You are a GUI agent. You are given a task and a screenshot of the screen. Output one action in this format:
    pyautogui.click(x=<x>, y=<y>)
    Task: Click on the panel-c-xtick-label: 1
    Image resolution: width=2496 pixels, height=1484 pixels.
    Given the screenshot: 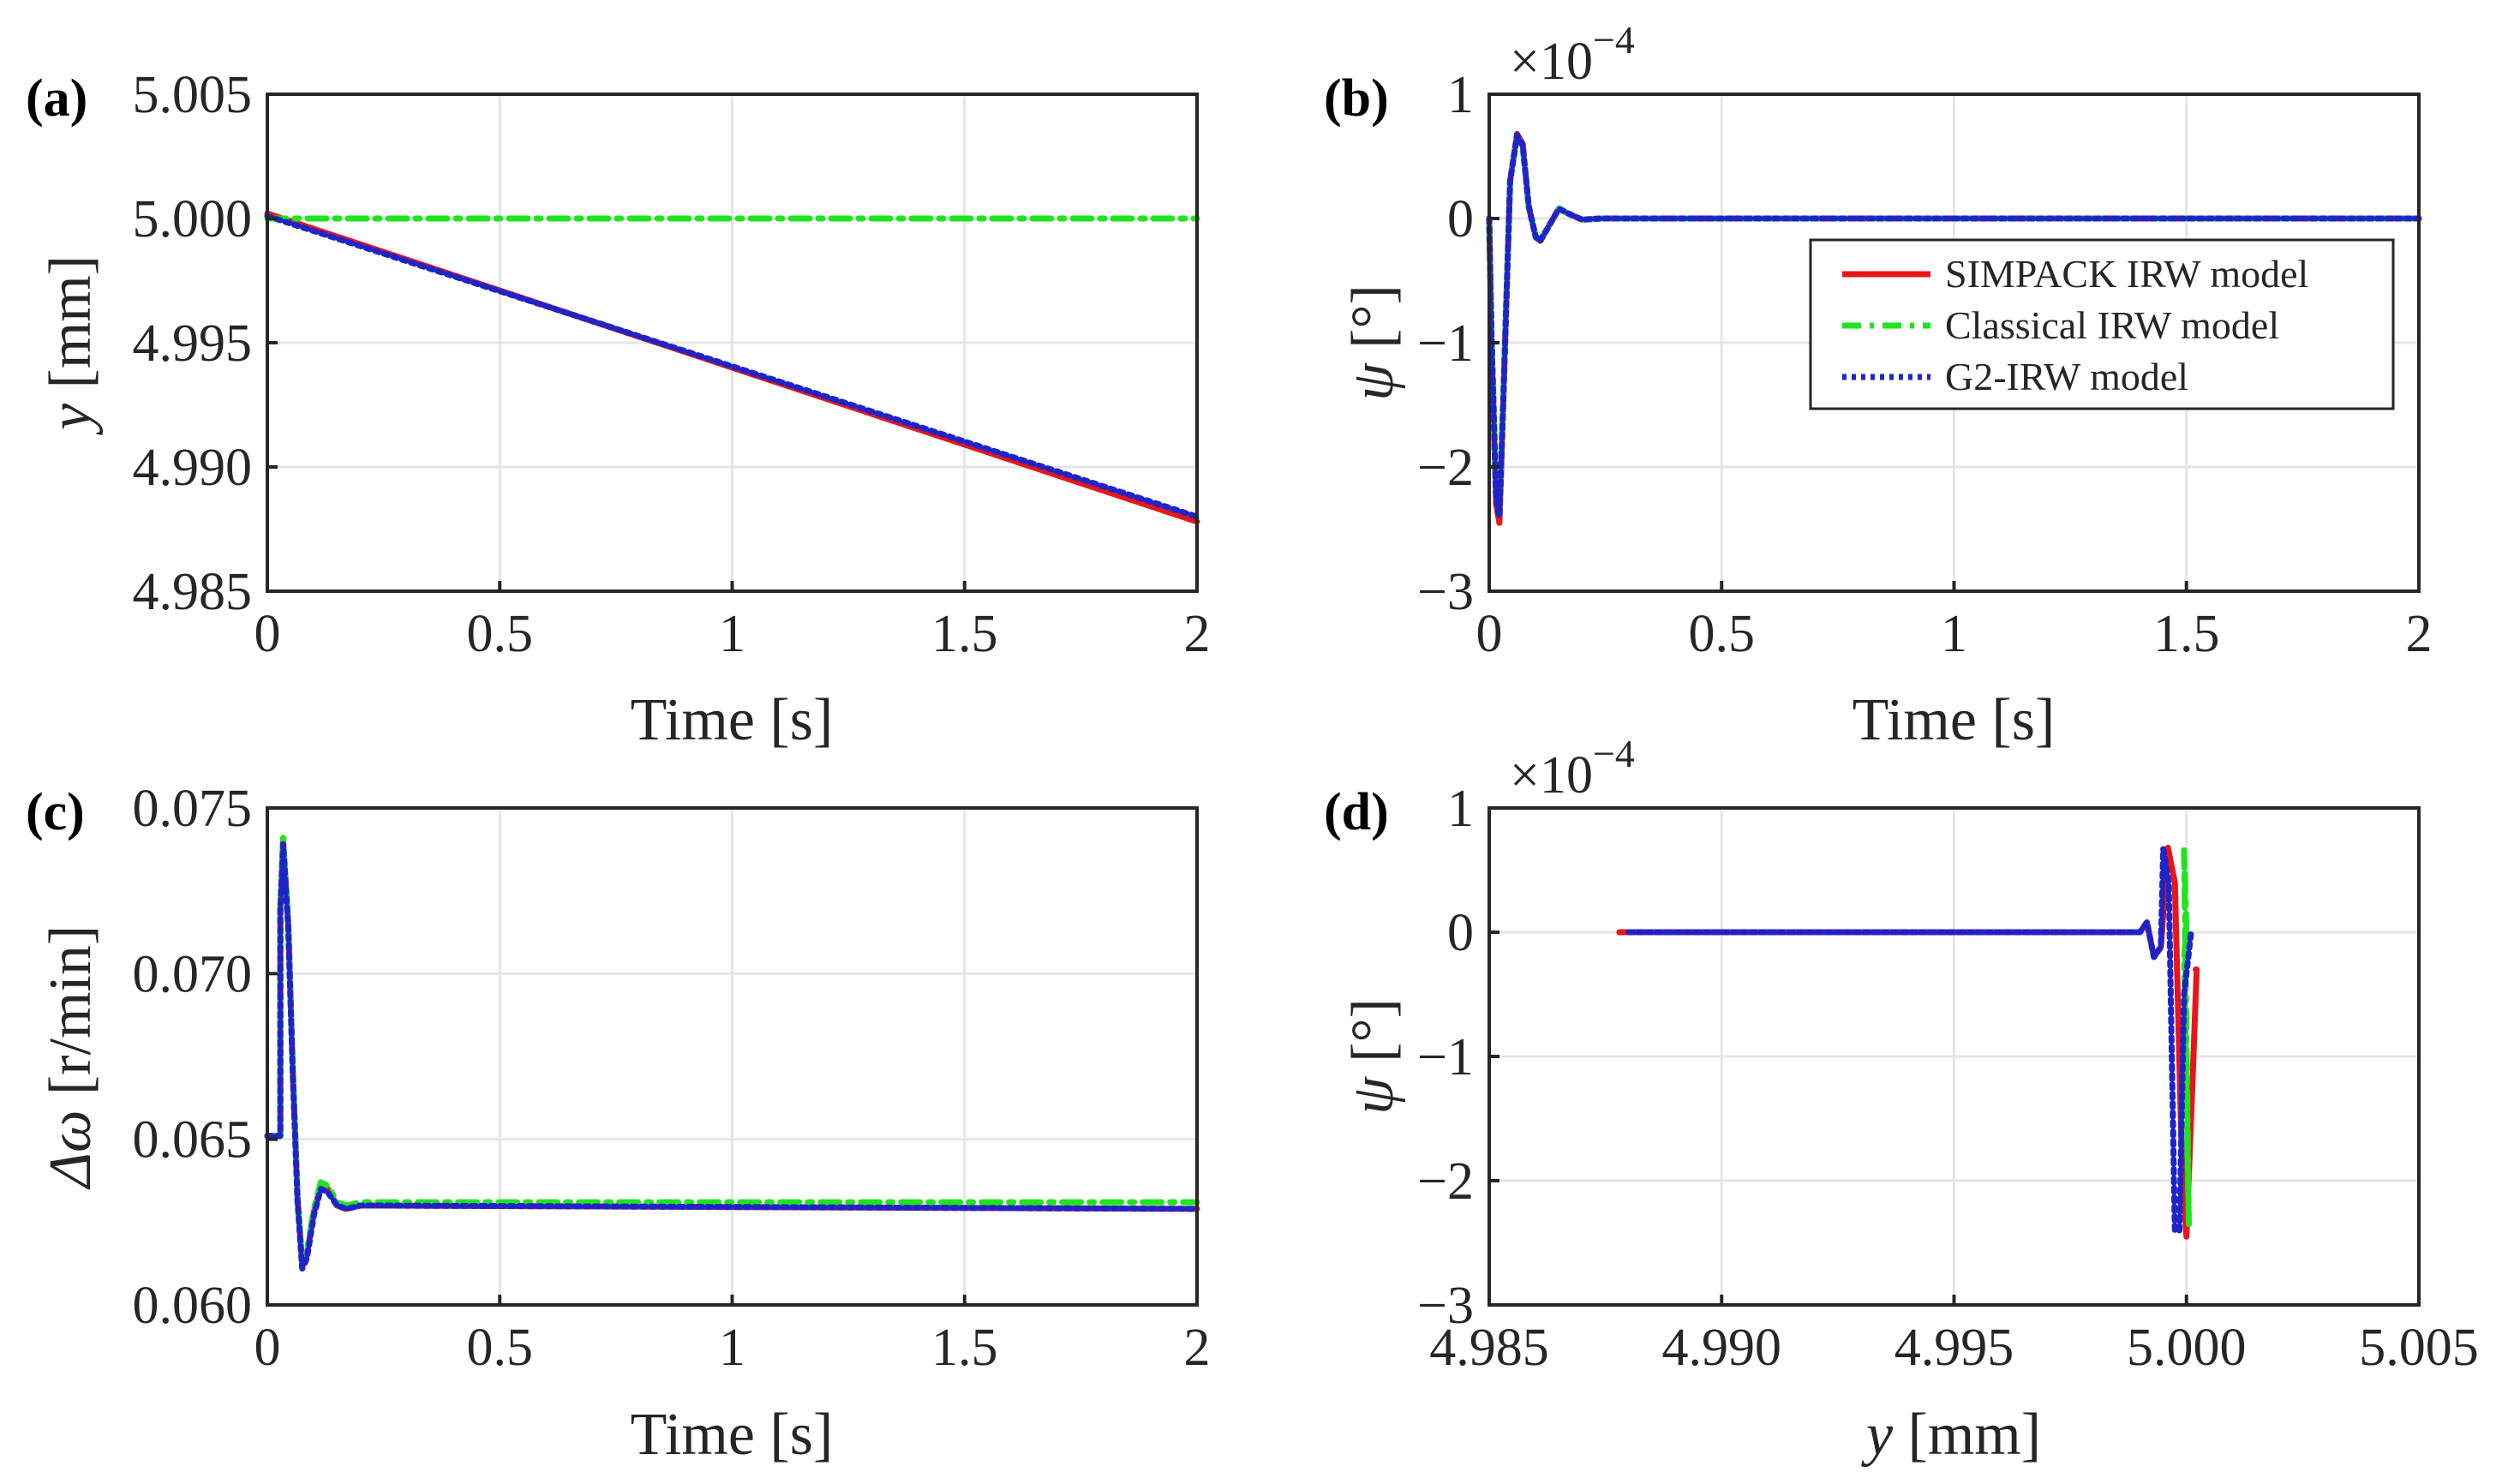 What is the action you would take?
    pyautogui.click(x=732, y=1348)
    